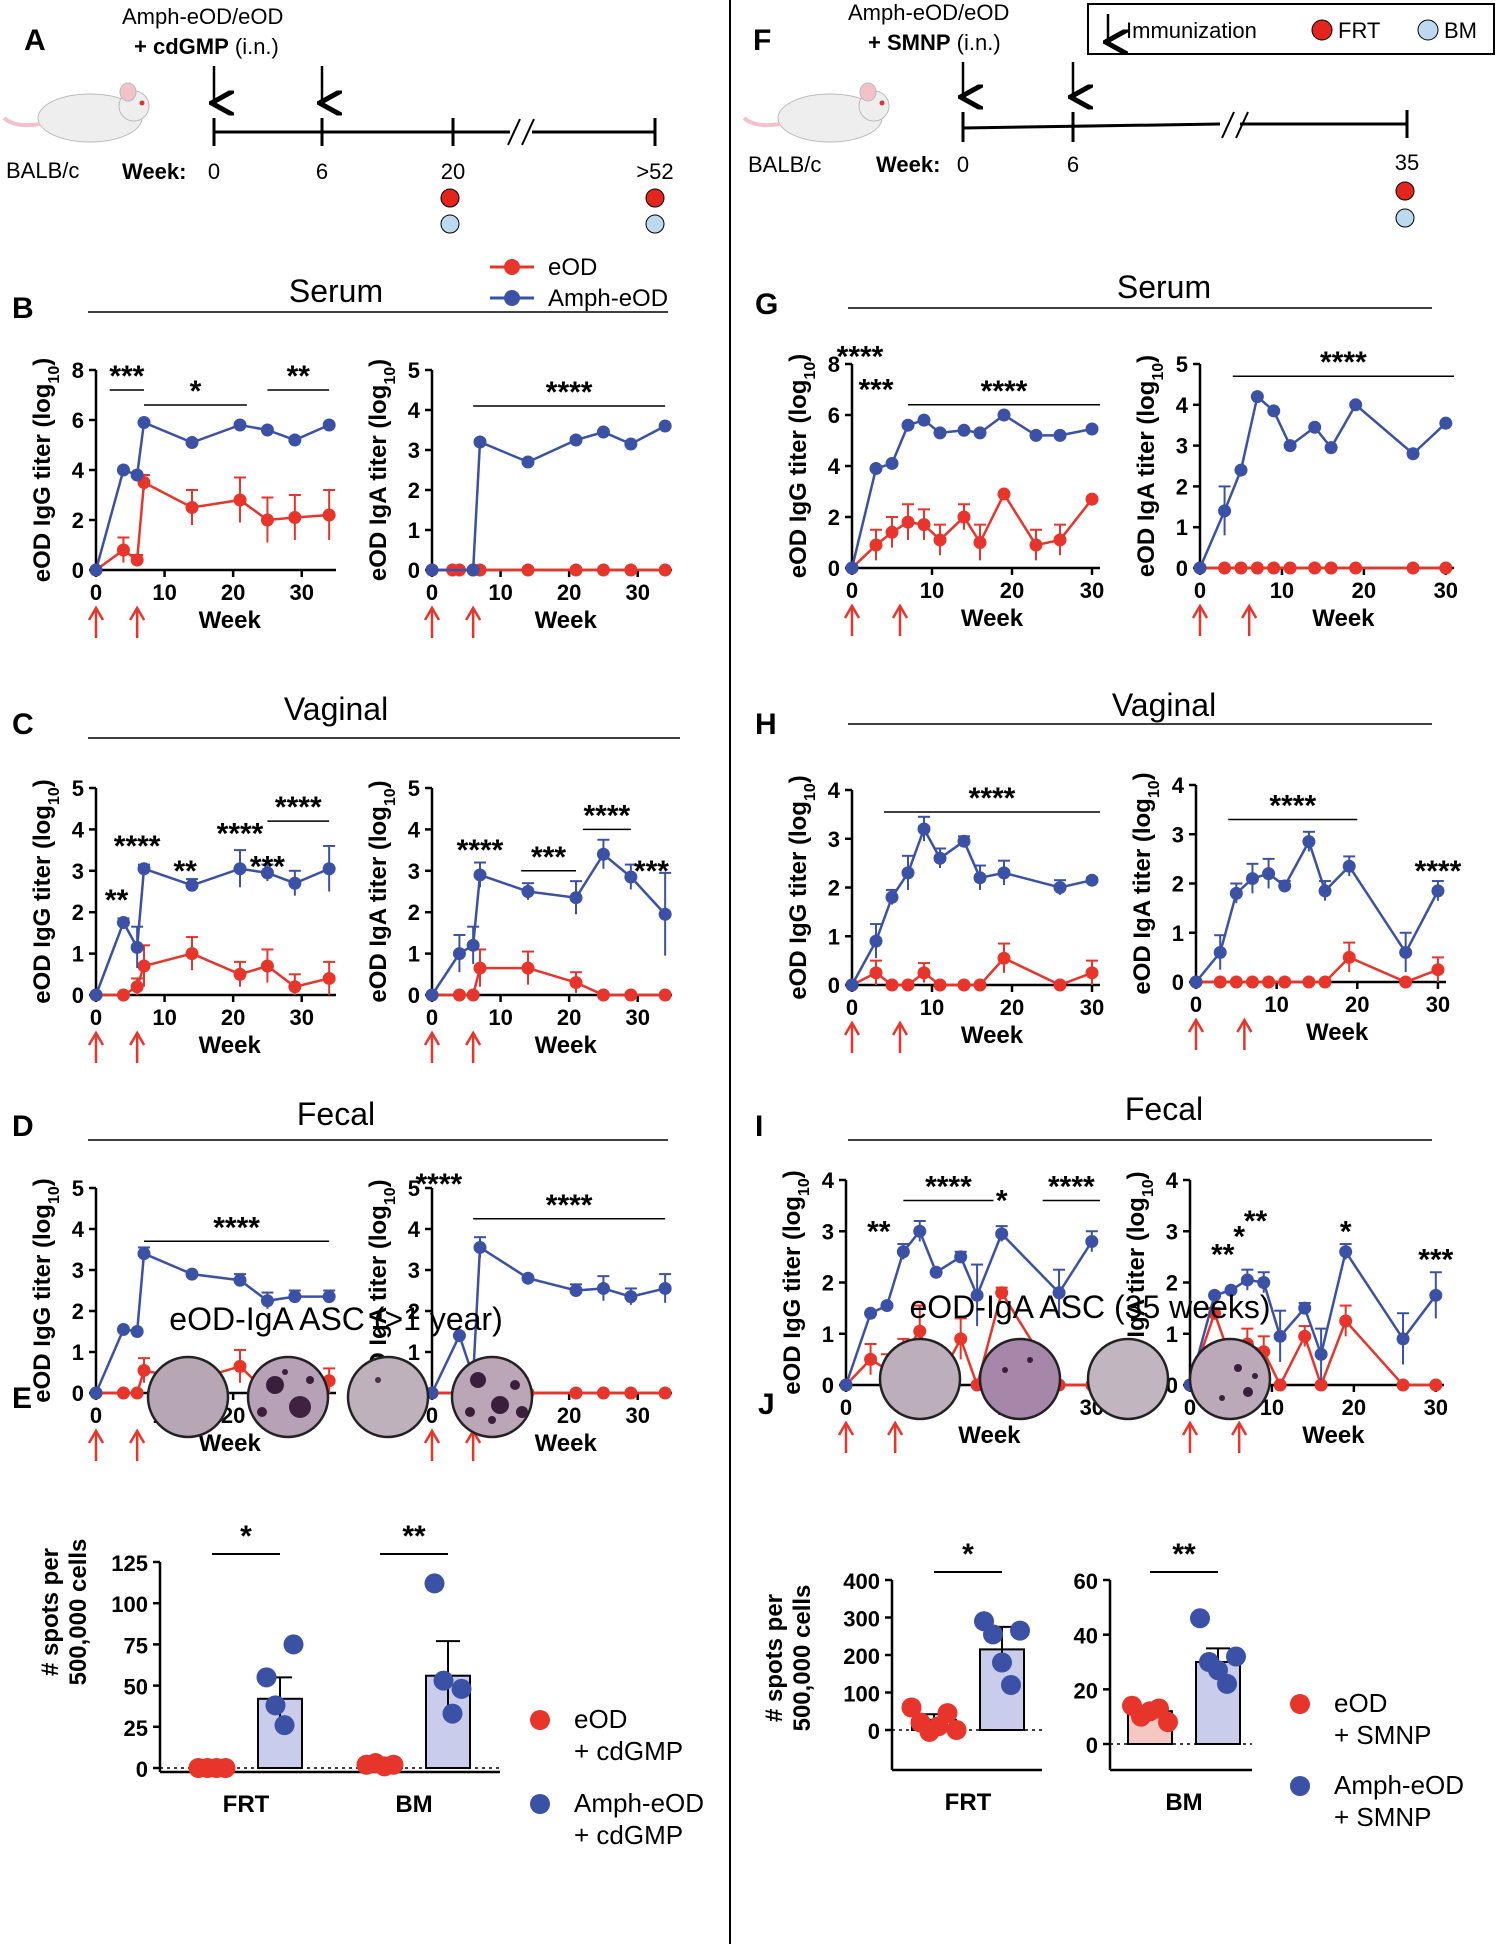  Describe the element at coordinates (1405, 218) in the screenshot. I see `bm-sample-dot` at that location.